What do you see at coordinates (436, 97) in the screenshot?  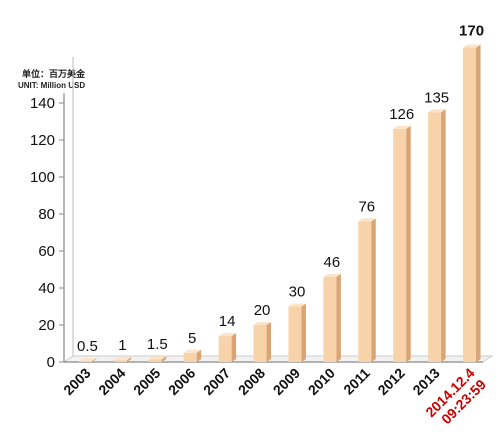 I see `data-label: 135` at bounding box center [436, 97].